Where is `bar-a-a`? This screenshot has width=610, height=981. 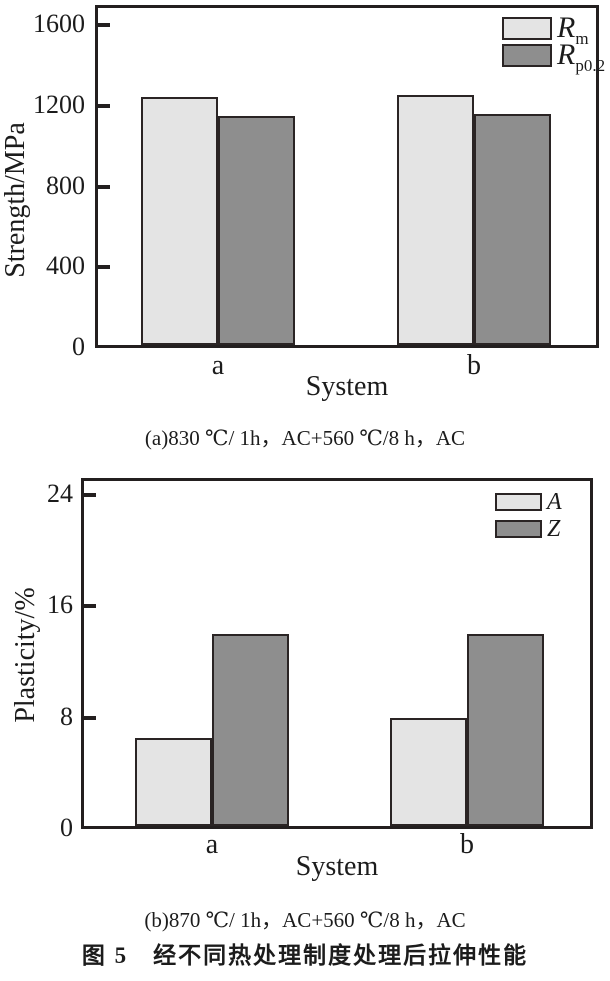
bar-a-a is located at coordinates (173, 782).